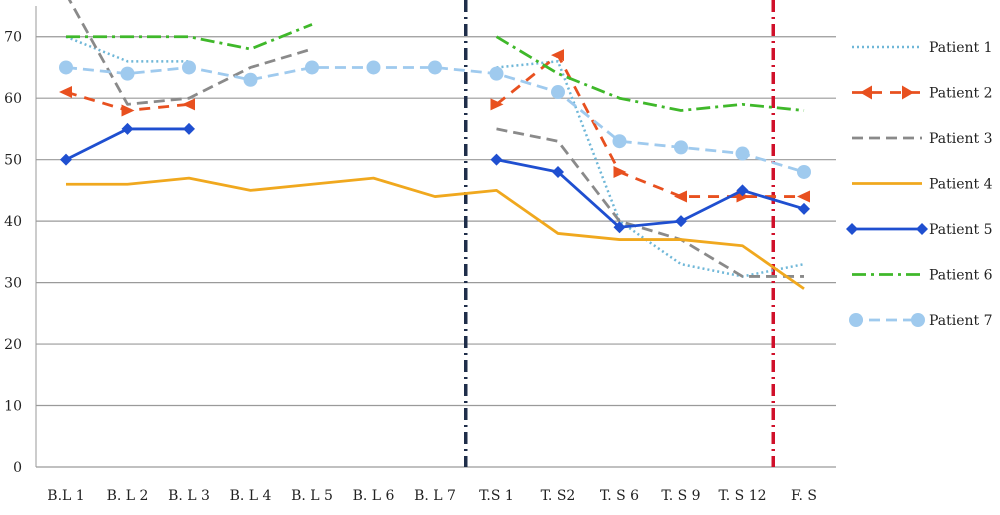 This screenshot has height=515, width=1000. What do you see at coordinates (189, 496) in the screenshot?
I see `x-tick-label: B. L 3` at bounding box center [189, 496].